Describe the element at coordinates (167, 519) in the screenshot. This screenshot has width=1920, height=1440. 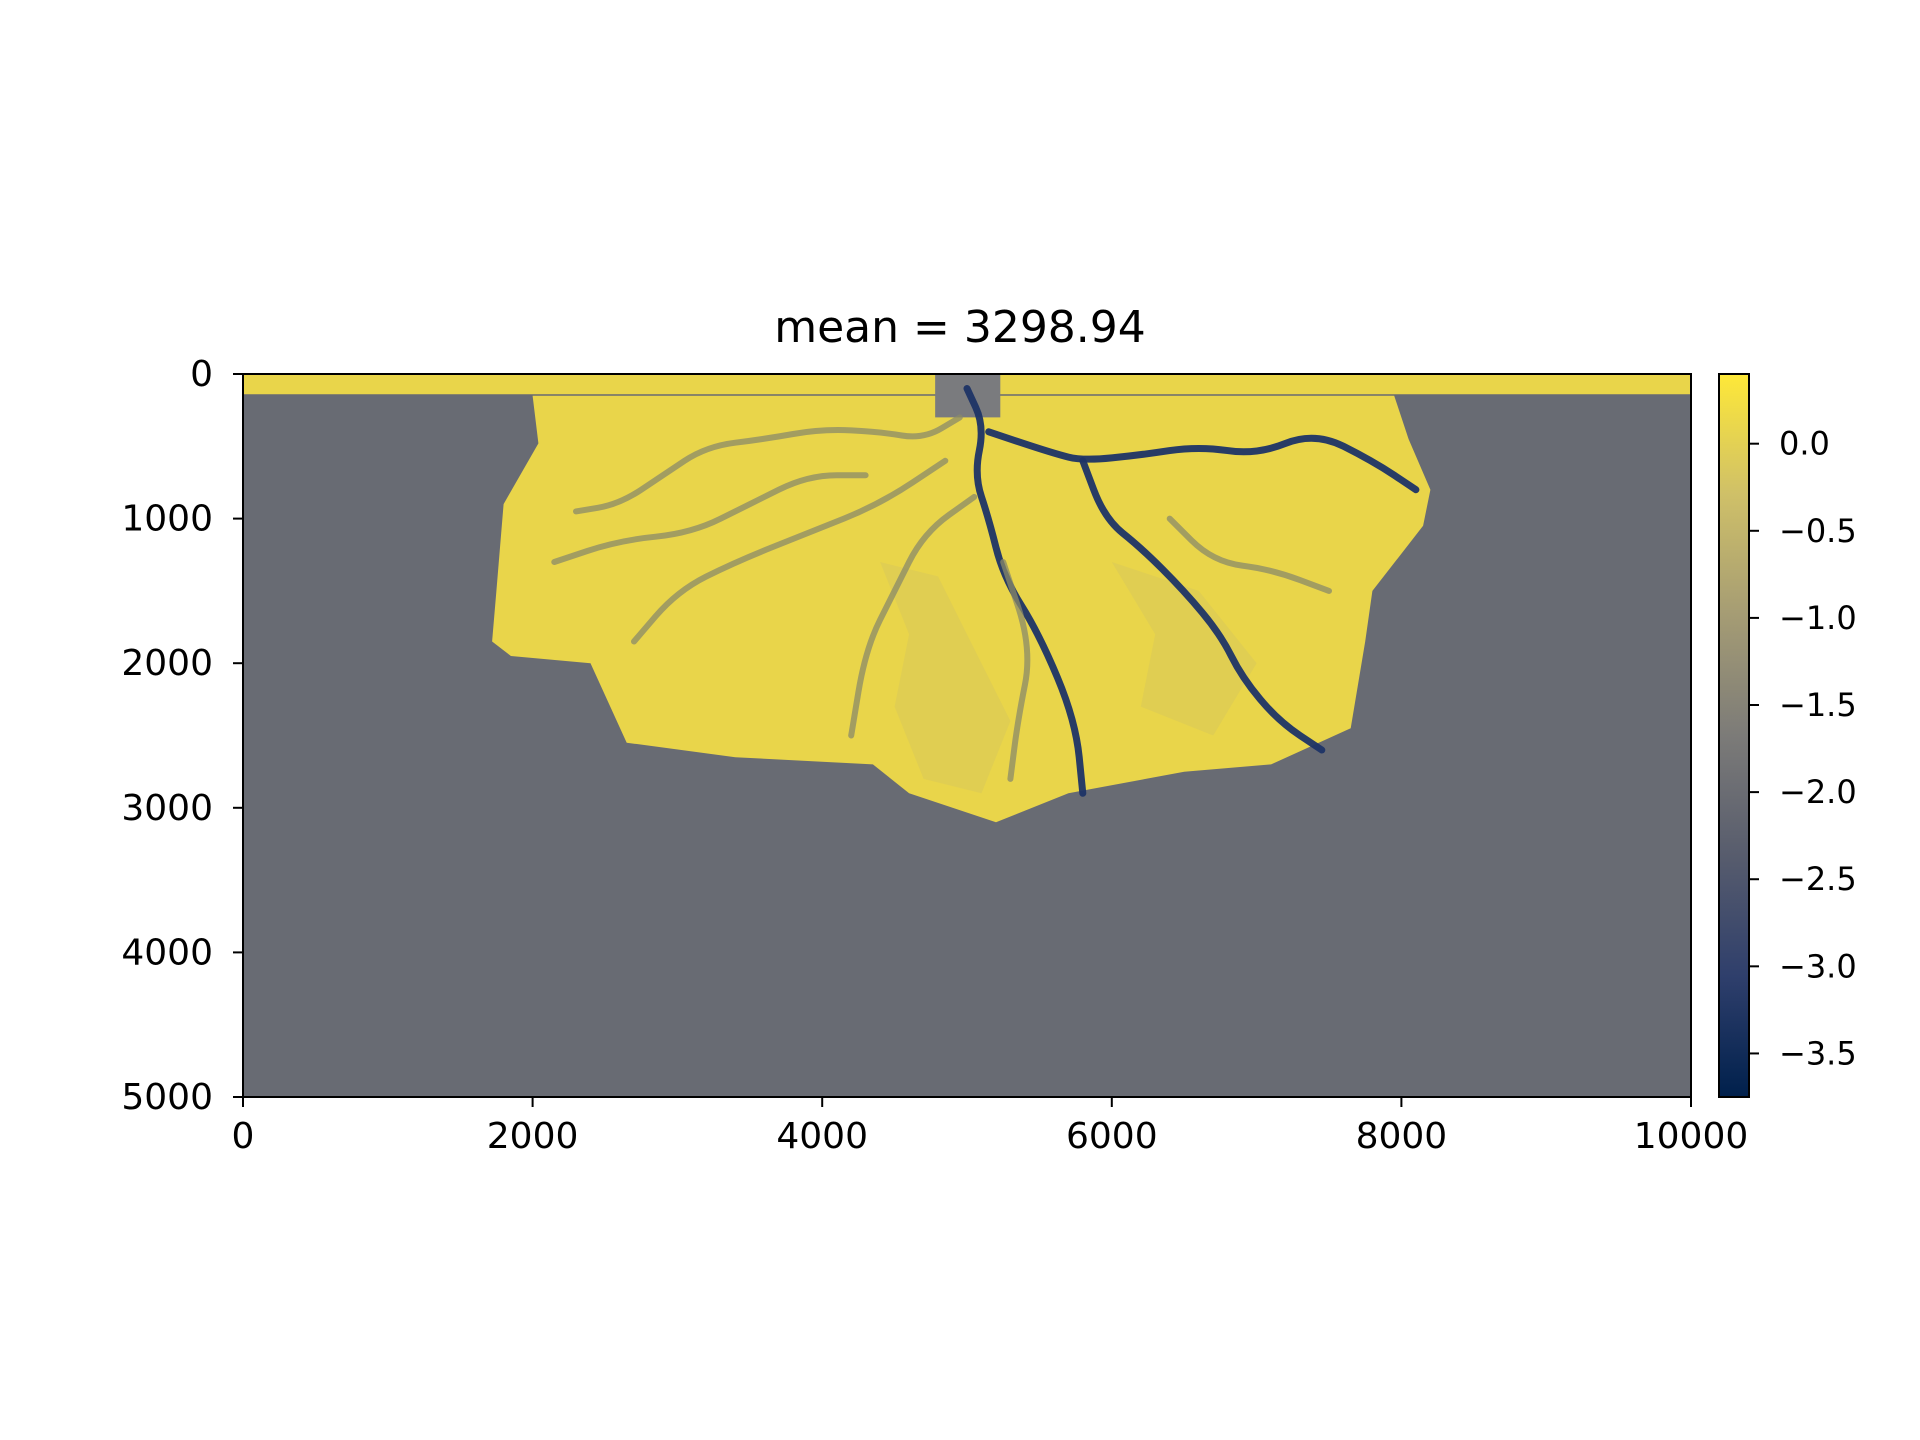
I see `y-tick-label-1: 1000` at that location.